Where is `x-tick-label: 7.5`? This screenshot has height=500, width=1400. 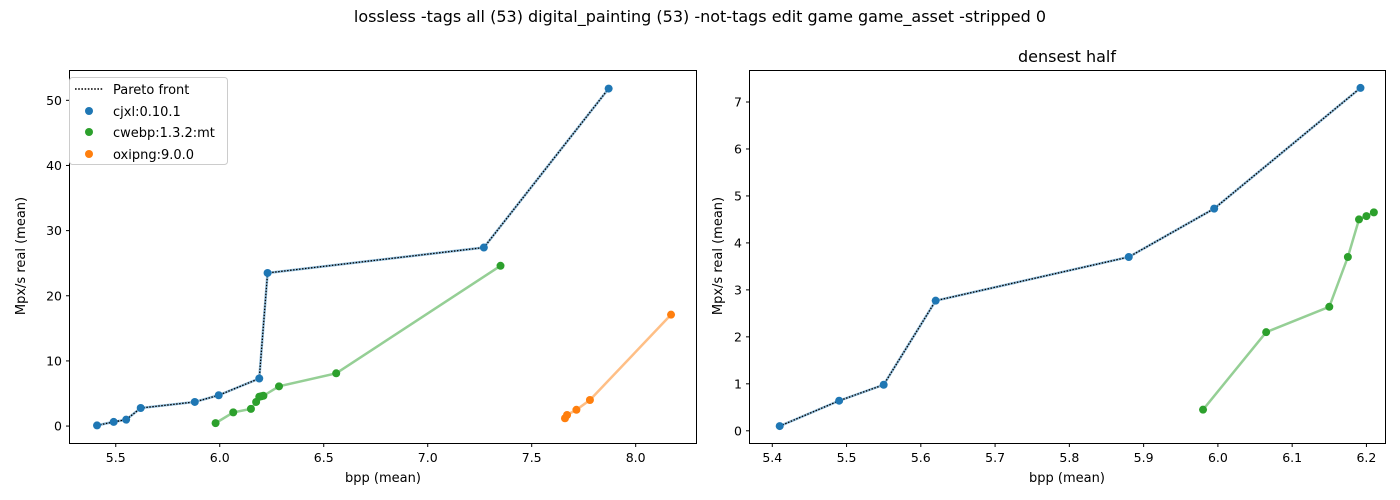 x-tick-label: 7.5 is located at coordinates (532, 457).